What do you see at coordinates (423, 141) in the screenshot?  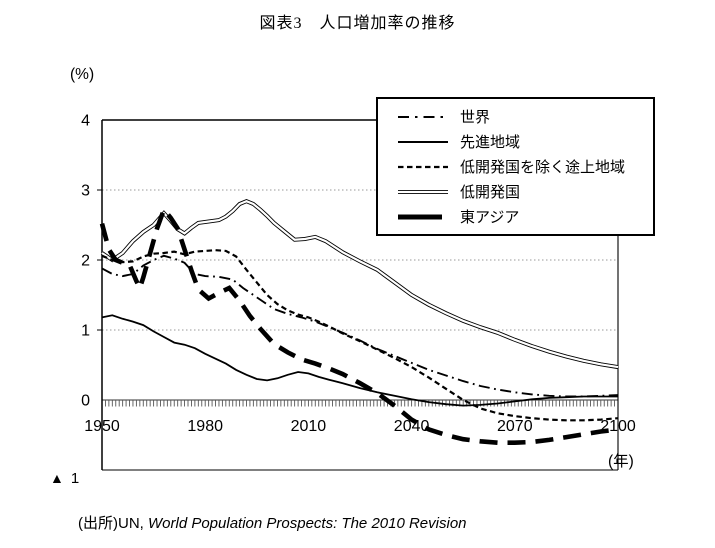 I see `legend-marker-icon-solid` at bounding box center [423, 141].